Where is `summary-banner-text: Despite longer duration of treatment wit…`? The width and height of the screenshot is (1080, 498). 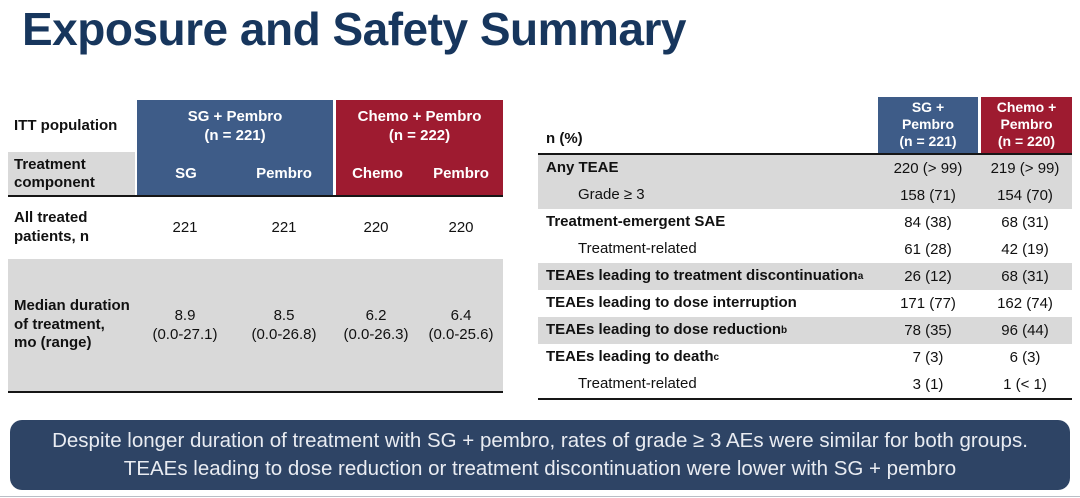
summary-banner-text: Despite longer duration of treatment wit… is located at coordinates (540, 454).